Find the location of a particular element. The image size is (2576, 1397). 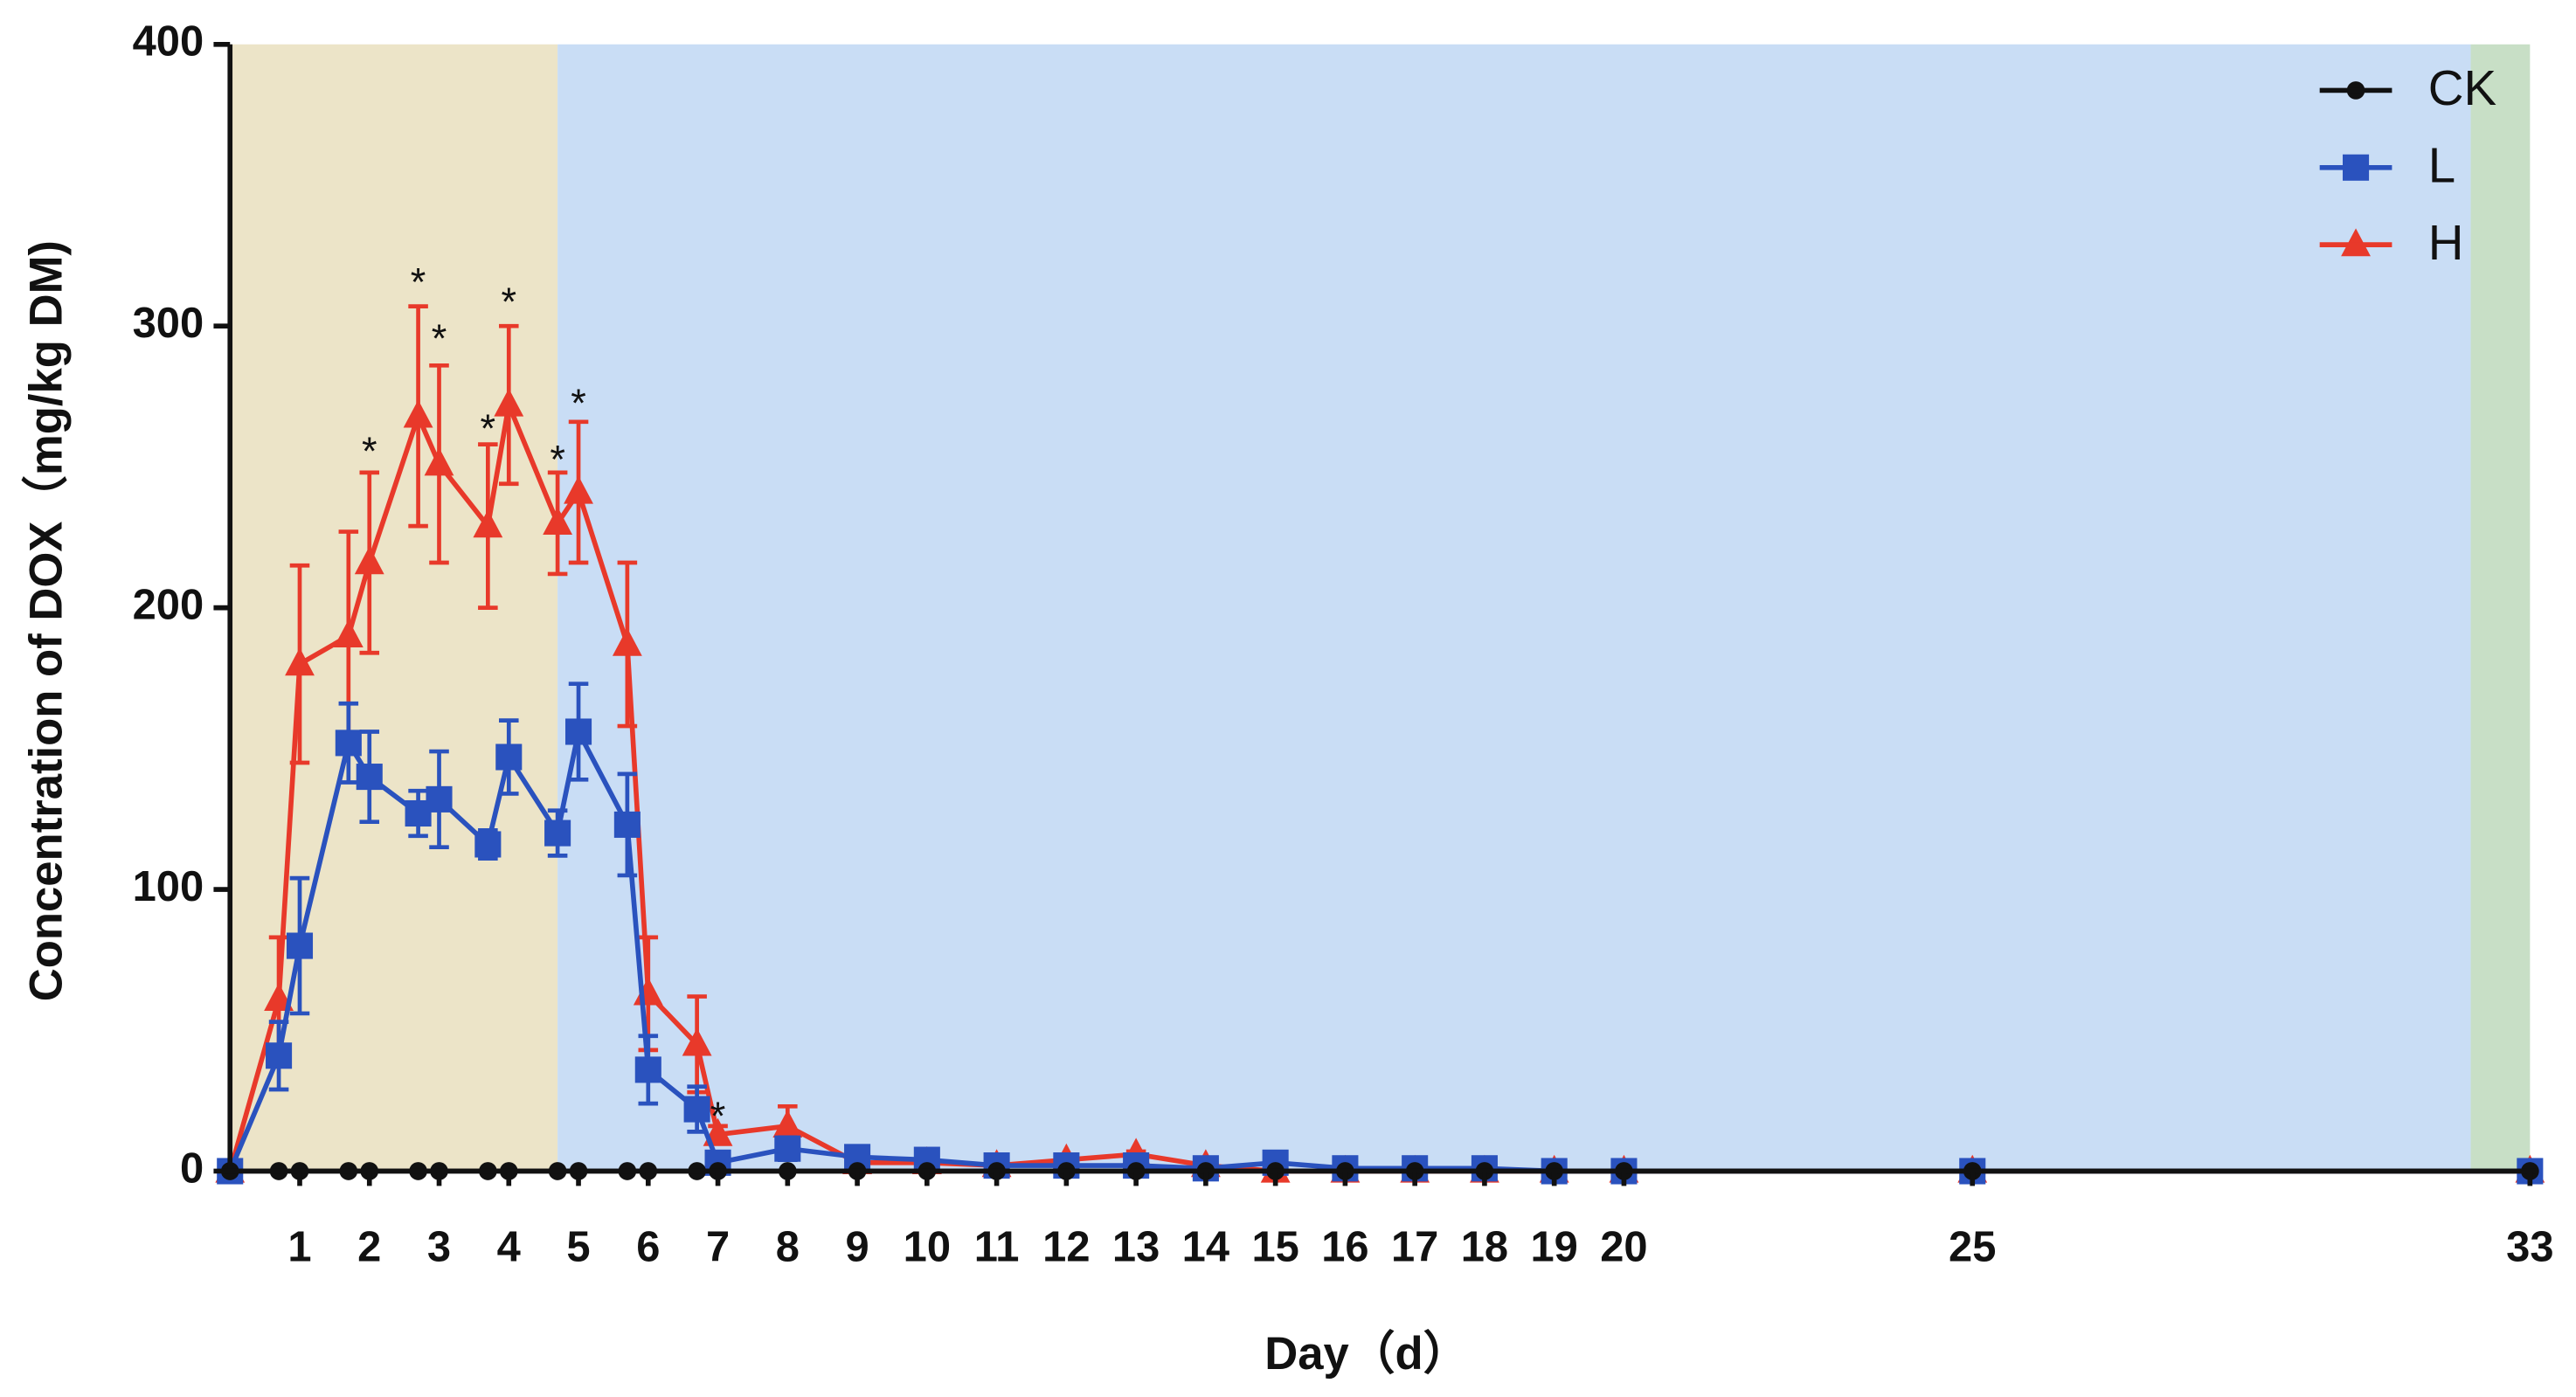

x-tick-label: 1 is located at coordinates (299, 1247).